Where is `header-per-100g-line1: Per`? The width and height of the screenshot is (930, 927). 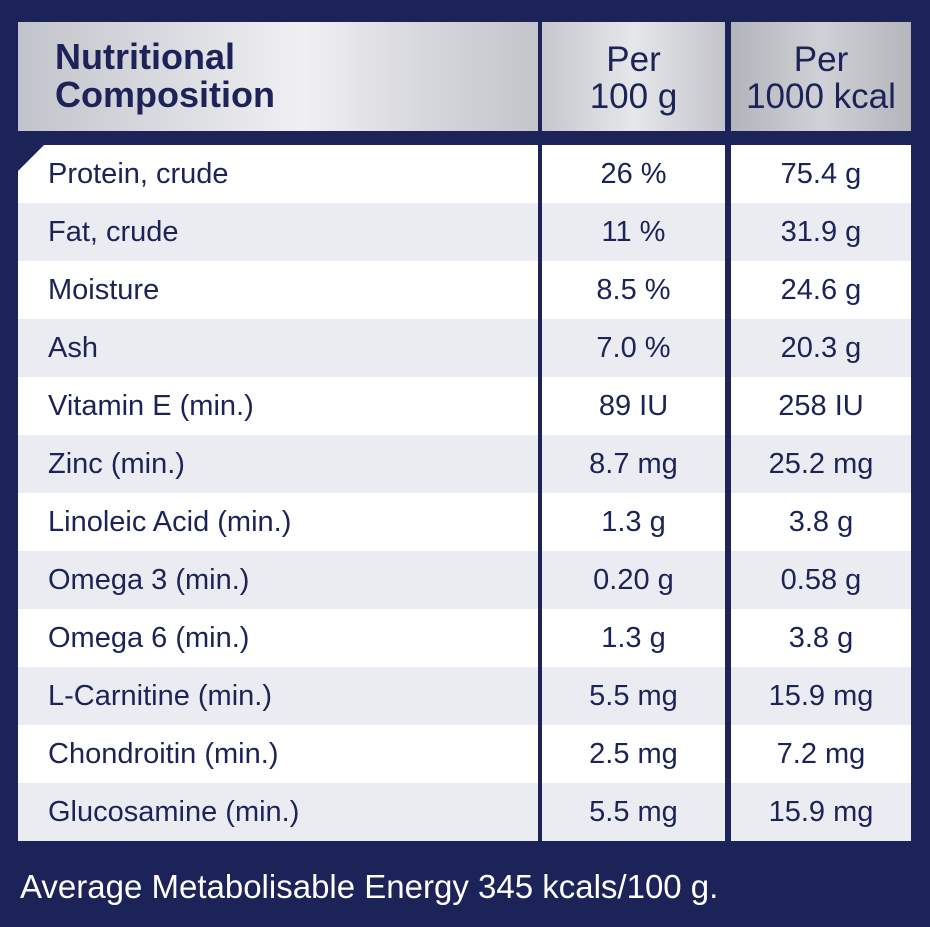 header-per-100g-line1: Per is located at coordinates (633, 59).